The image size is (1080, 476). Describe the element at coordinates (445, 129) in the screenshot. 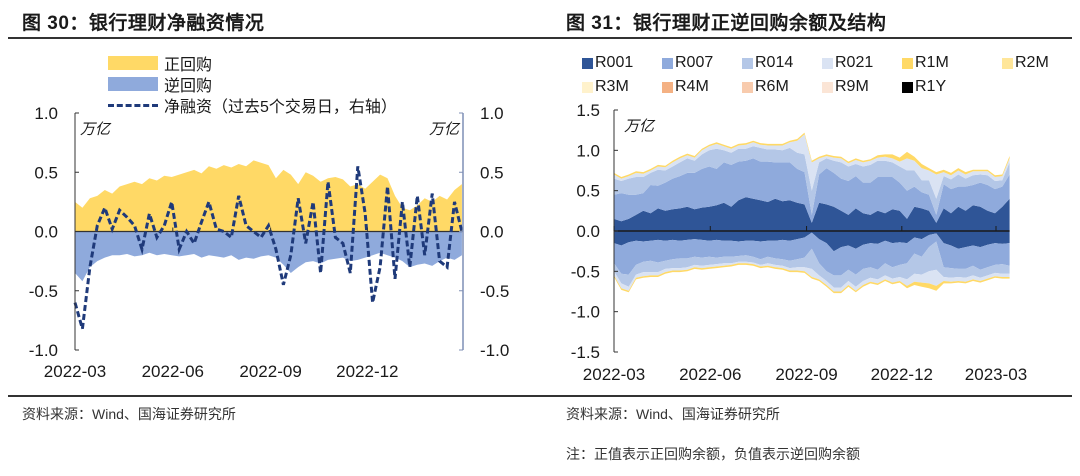

I see `unit-label-right: 万亿` at that location.